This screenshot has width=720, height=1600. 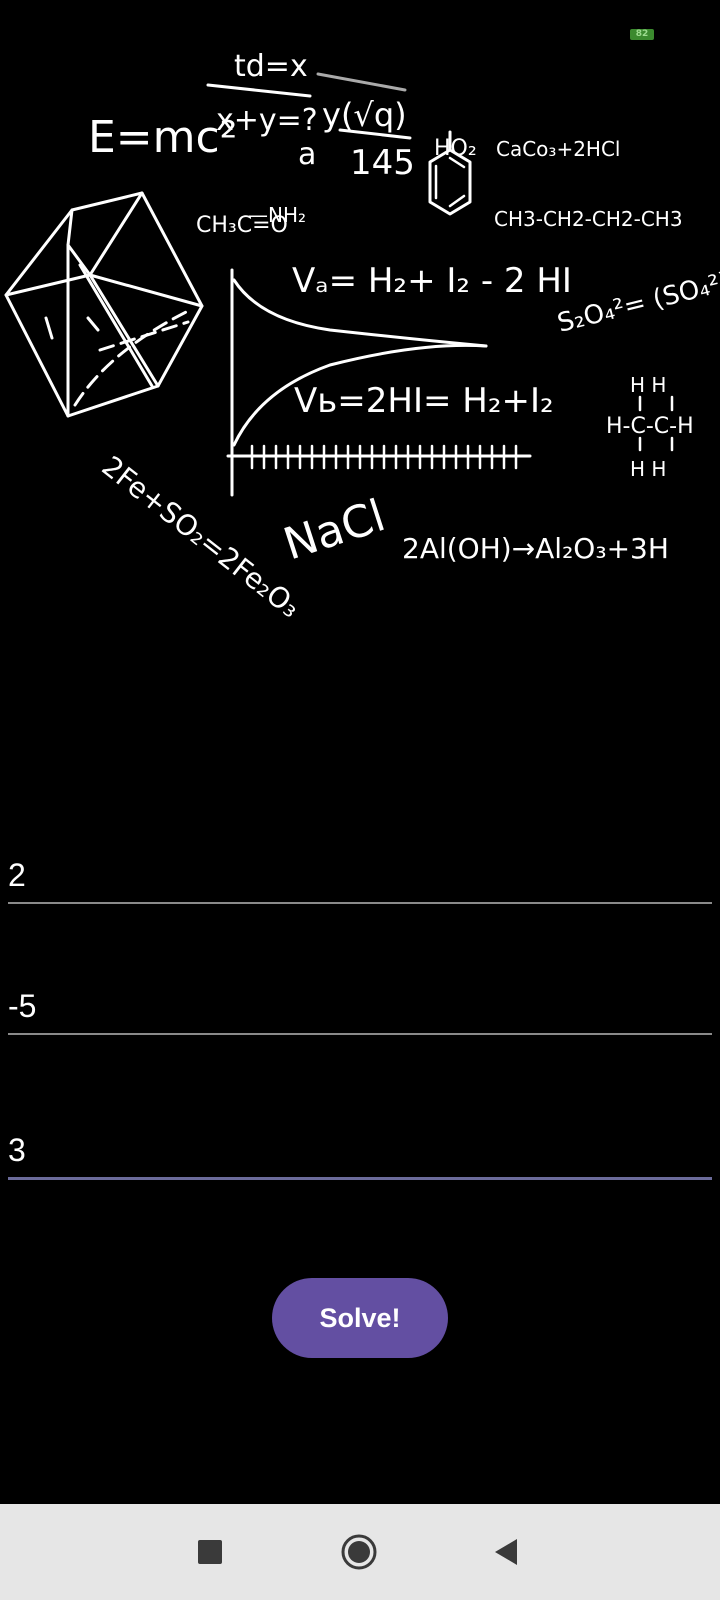 What do you see at coordinates (455, 148) in the screenshot?
I see `formula-ho2: HO₂` at bounding box center [455, 148].